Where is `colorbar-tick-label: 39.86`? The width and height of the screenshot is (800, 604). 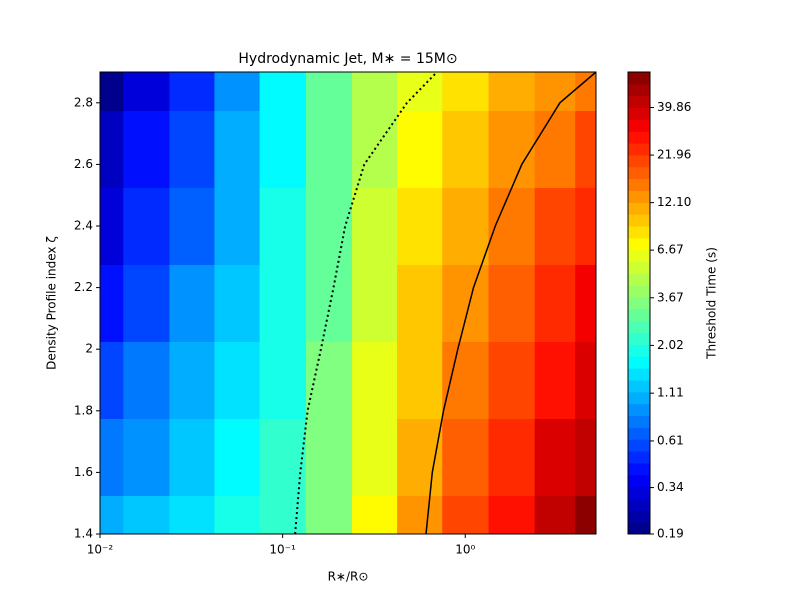 colorbar-tick-label: 39.86 is located at coordinates (674, 107).